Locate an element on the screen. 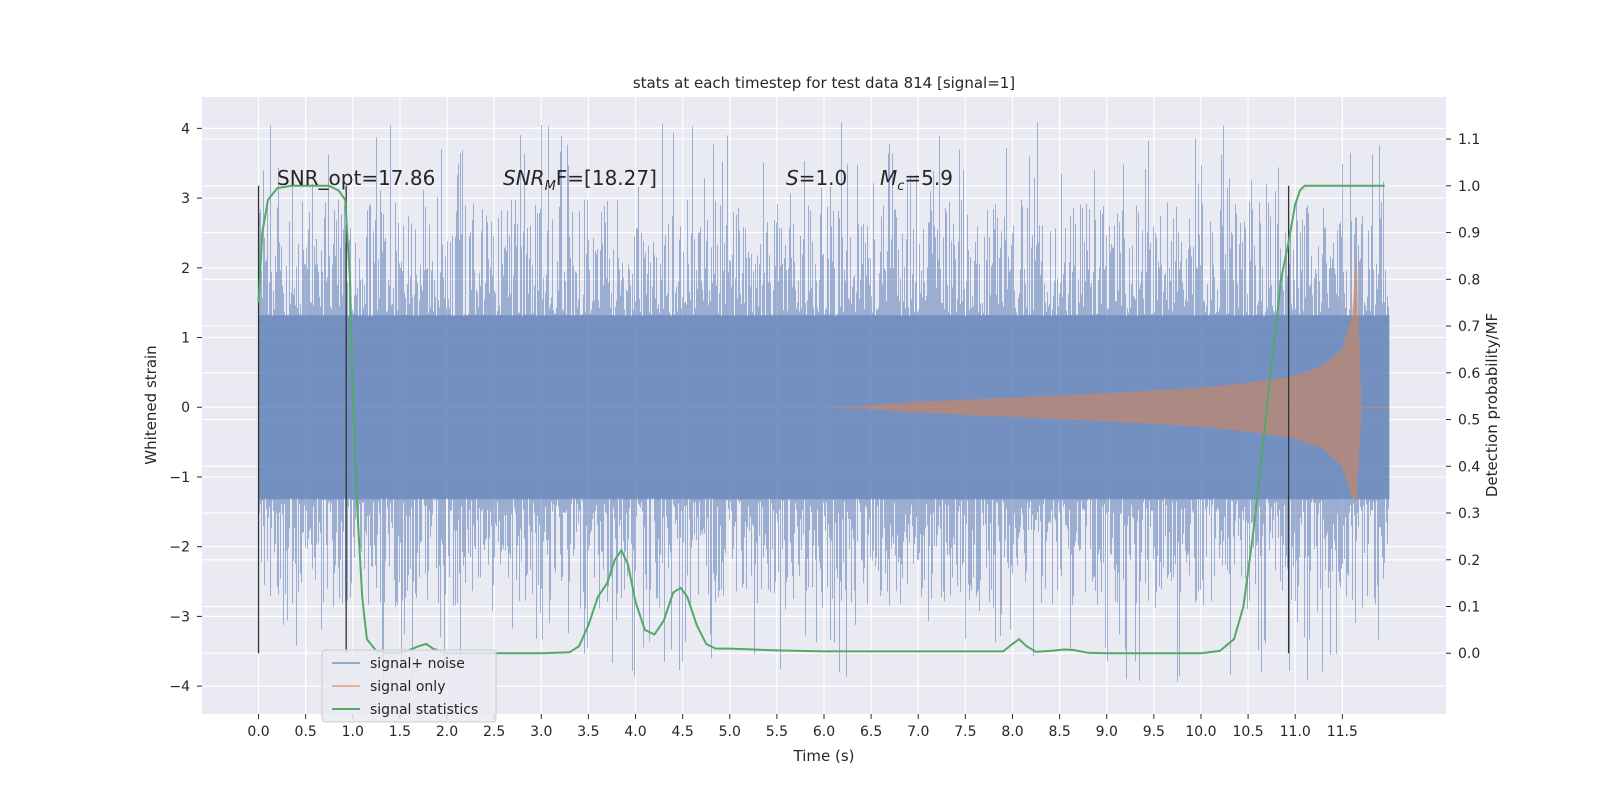 The image size is (1600, 800). x-tick-label: 5.0 is located at coordinates (730, 732).